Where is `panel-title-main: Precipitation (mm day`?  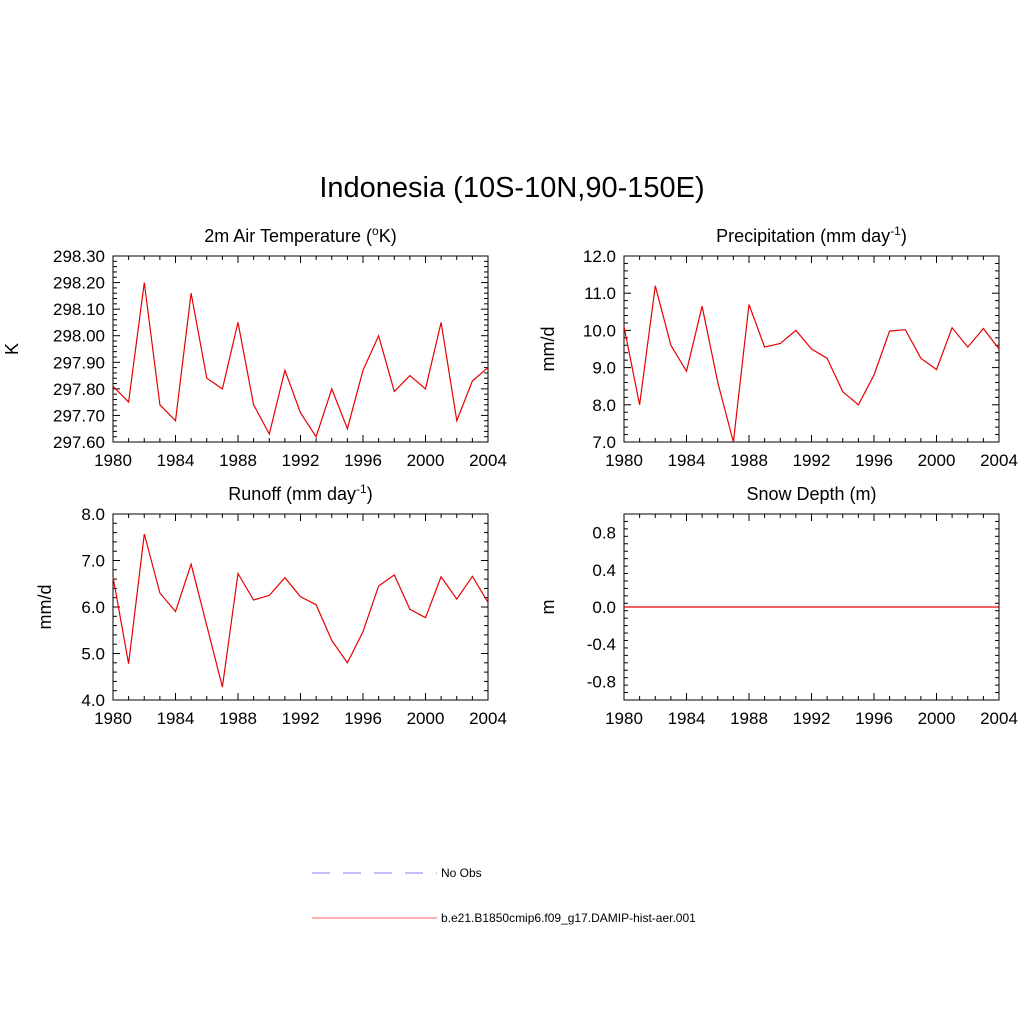 panel-title-main: Precipitation (mm day is located at coordinates (803, 236).